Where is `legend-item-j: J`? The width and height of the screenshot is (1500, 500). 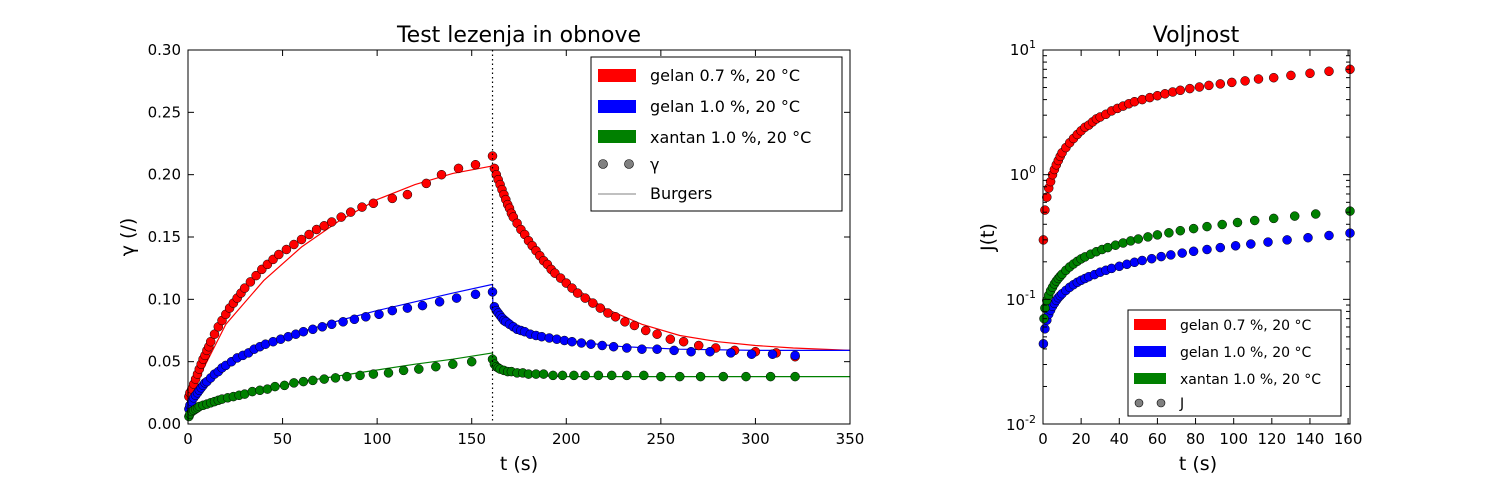 legend-item-j: J is located at coordinates (1159, 404).